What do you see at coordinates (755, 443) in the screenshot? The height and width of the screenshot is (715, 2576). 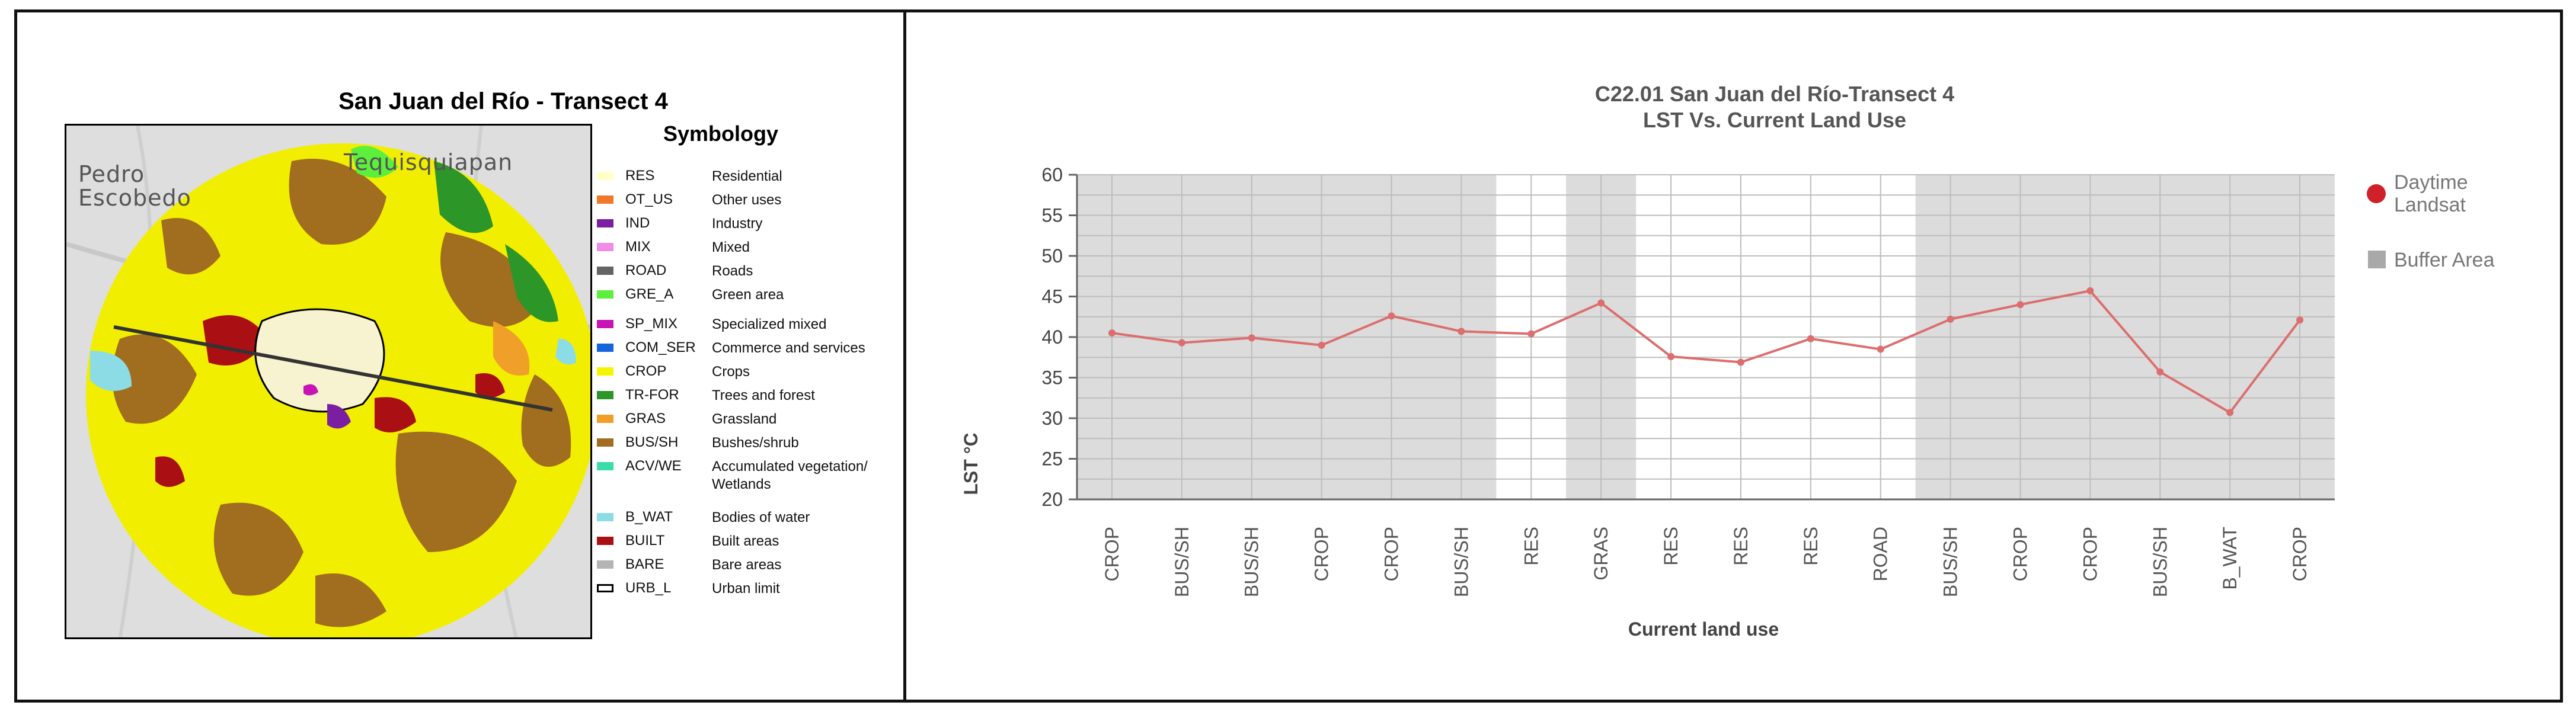 I see `legend-label: Bushes/shrub` at bounding box center [755, 443].